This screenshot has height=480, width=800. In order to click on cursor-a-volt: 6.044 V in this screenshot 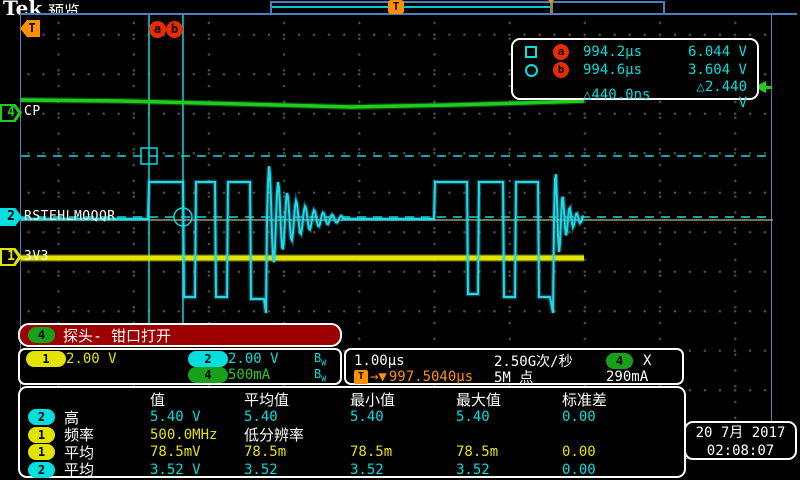, I will do `click(717, 52)`.